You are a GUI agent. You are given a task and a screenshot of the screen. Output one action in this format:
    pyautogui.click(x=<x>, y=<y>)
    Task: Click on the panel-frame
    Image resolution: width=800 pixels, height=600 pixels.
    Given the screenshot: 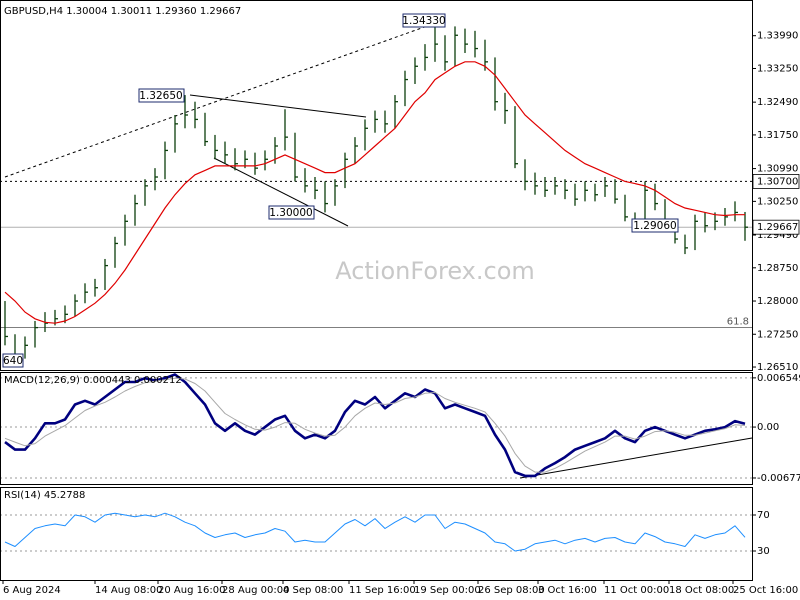 What is the action you would take?
    pyautogui.click(x=376, y=534)
    